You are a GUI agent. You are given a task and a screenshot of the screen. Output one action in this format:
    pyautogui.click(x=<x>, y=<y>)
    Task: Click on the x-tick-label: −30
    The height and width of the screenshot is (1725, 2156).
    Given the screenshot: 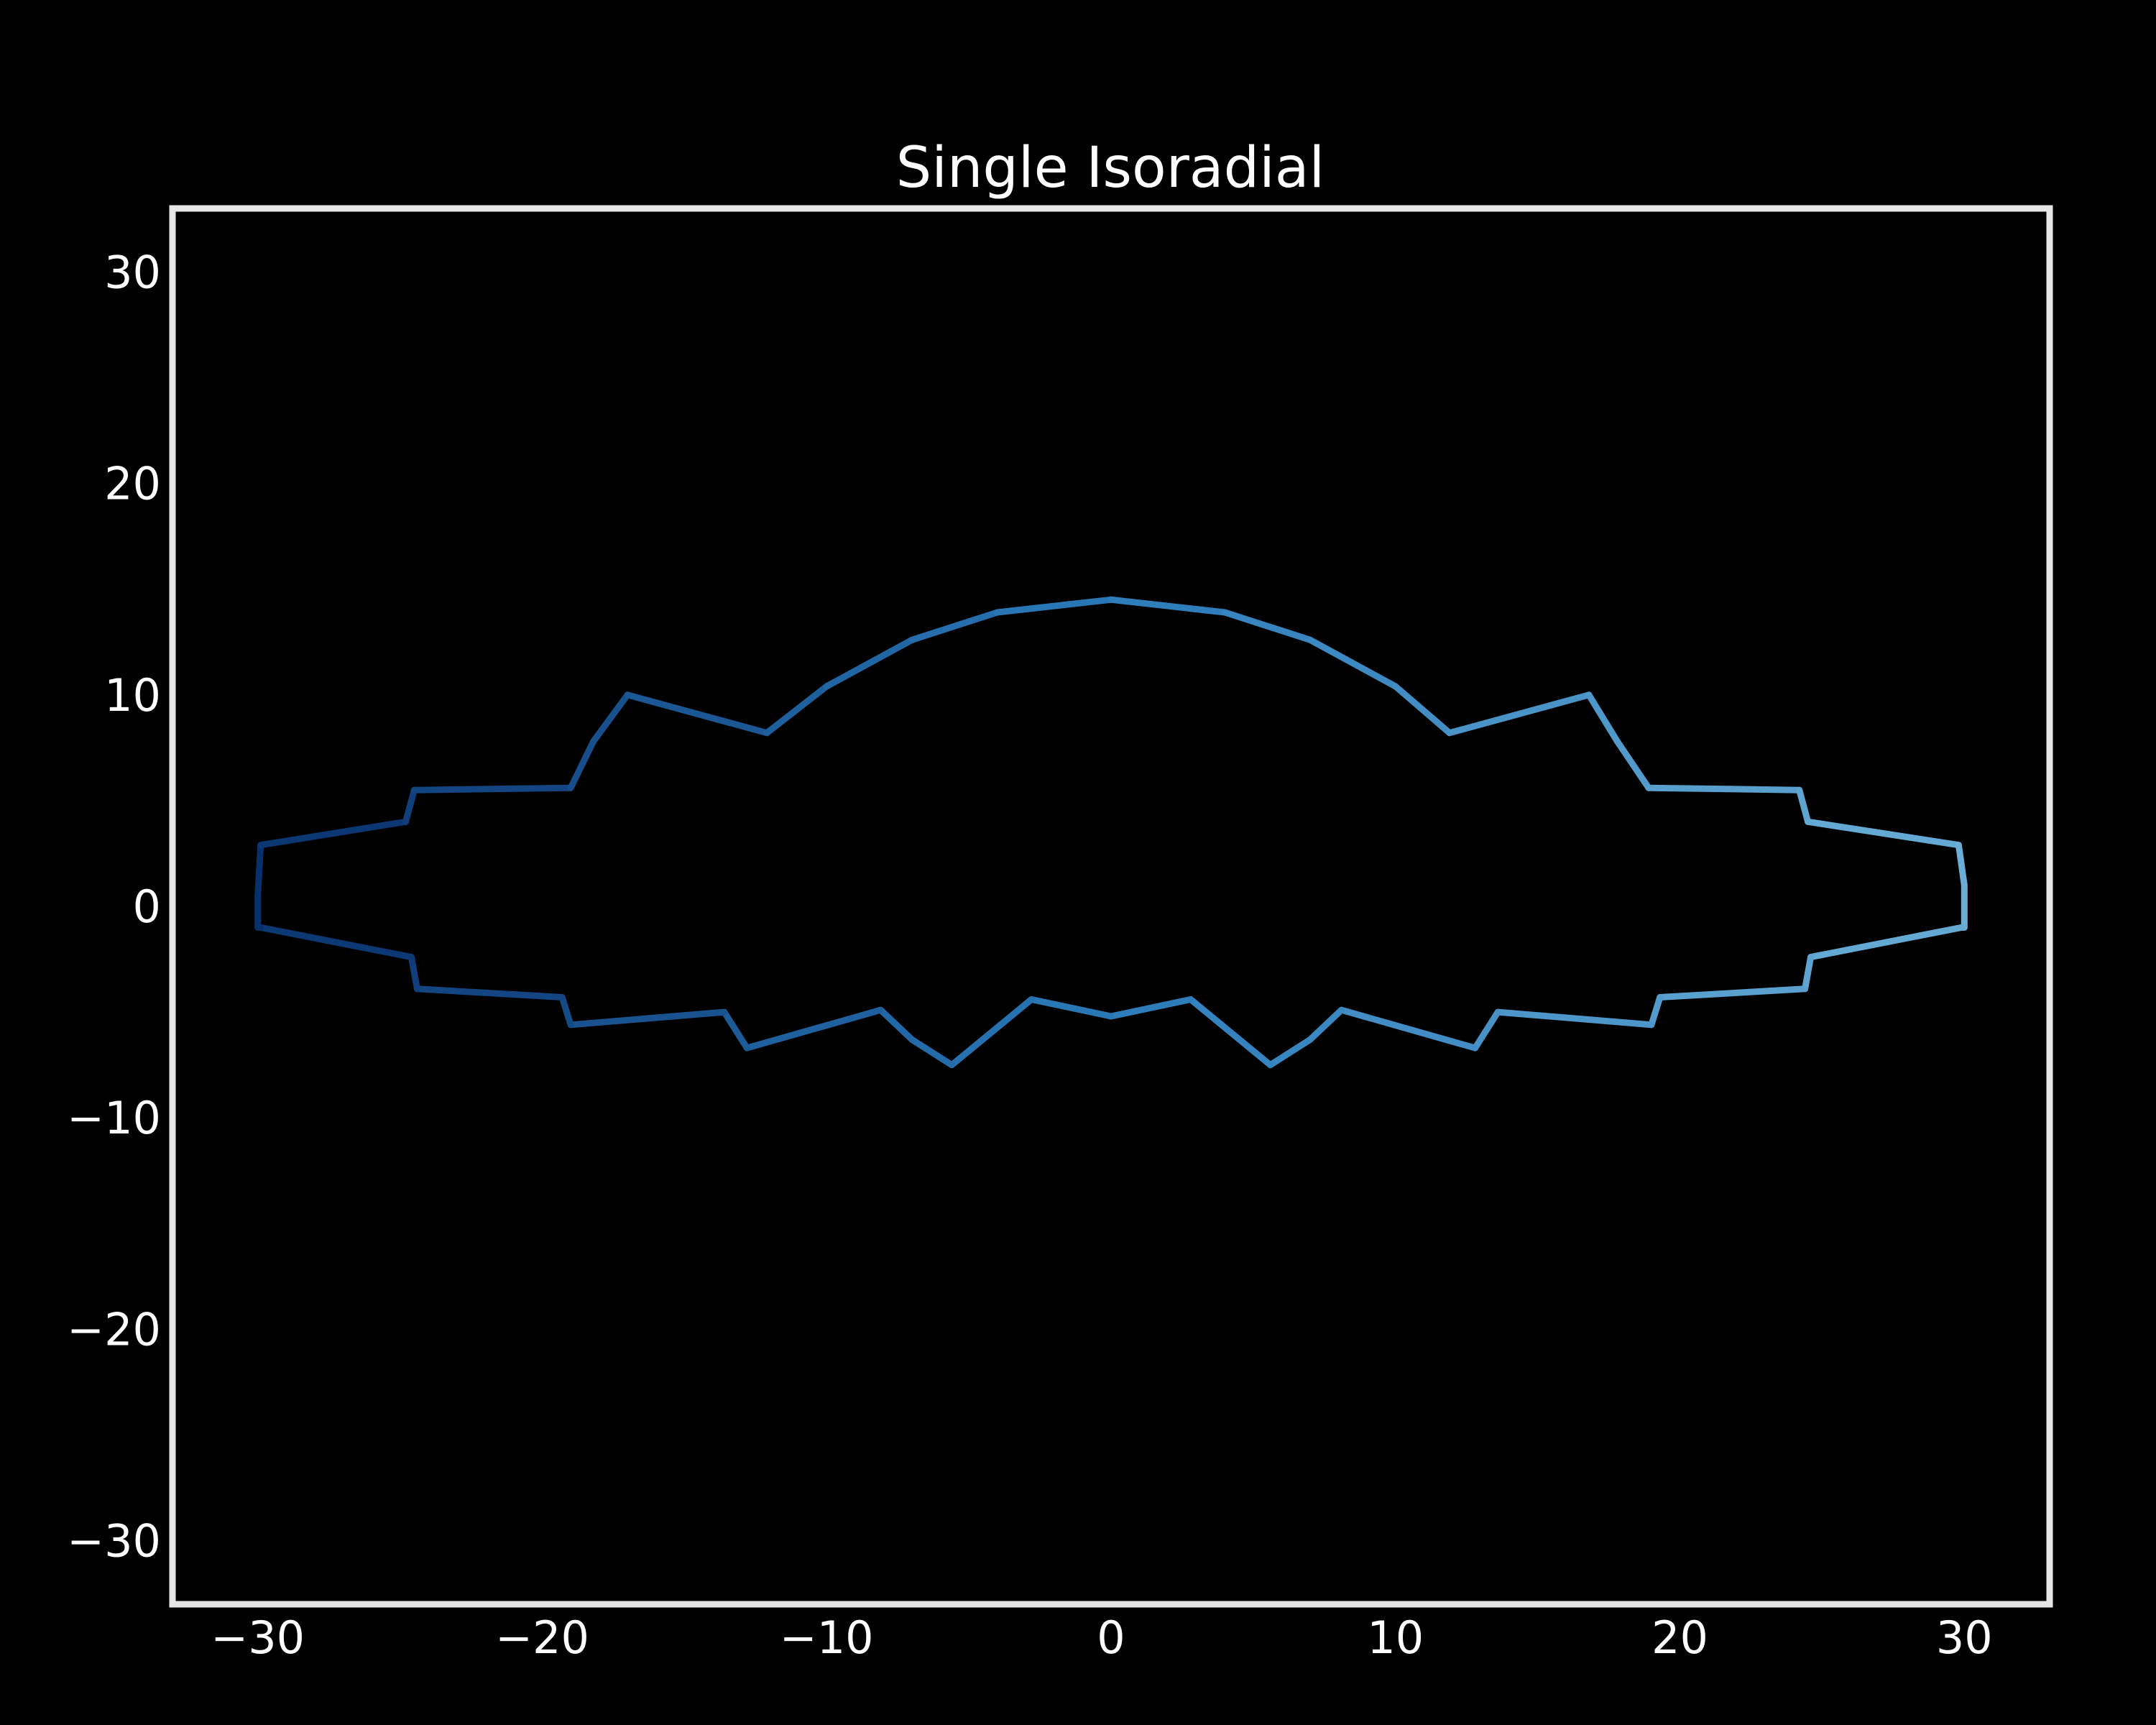 What is the action you would take?
    pyautogui.click(x=258, y=1637)
    